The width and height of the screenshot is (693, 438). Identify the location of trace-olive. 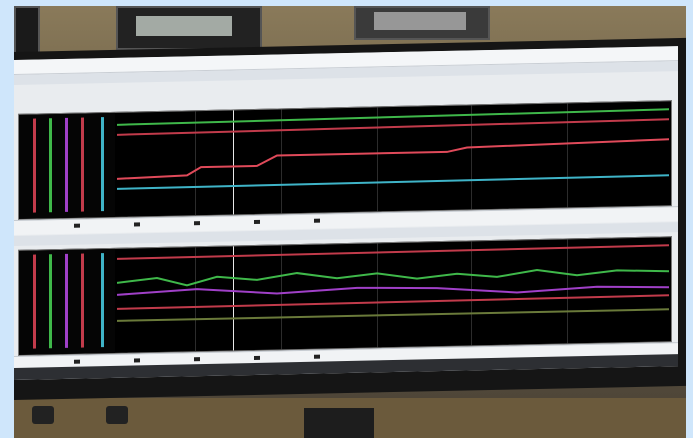
(393, 315).